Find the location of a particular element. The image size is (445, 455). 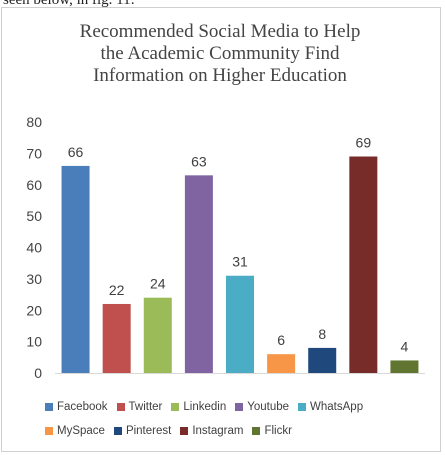

legend-item-facebook: Facebook is located at coordinates (76, 407).